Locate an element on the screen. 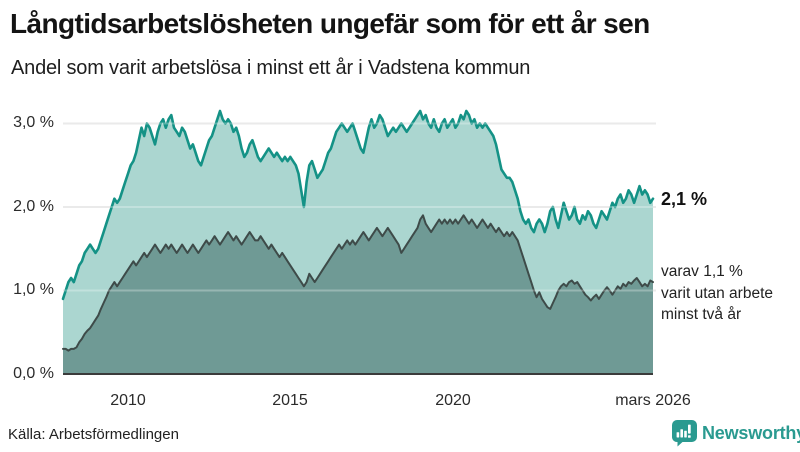 The height and width of the screenshot is (452, 800). newsworthy-wordmark: Newsworthy is located at coordinates (751, 433).